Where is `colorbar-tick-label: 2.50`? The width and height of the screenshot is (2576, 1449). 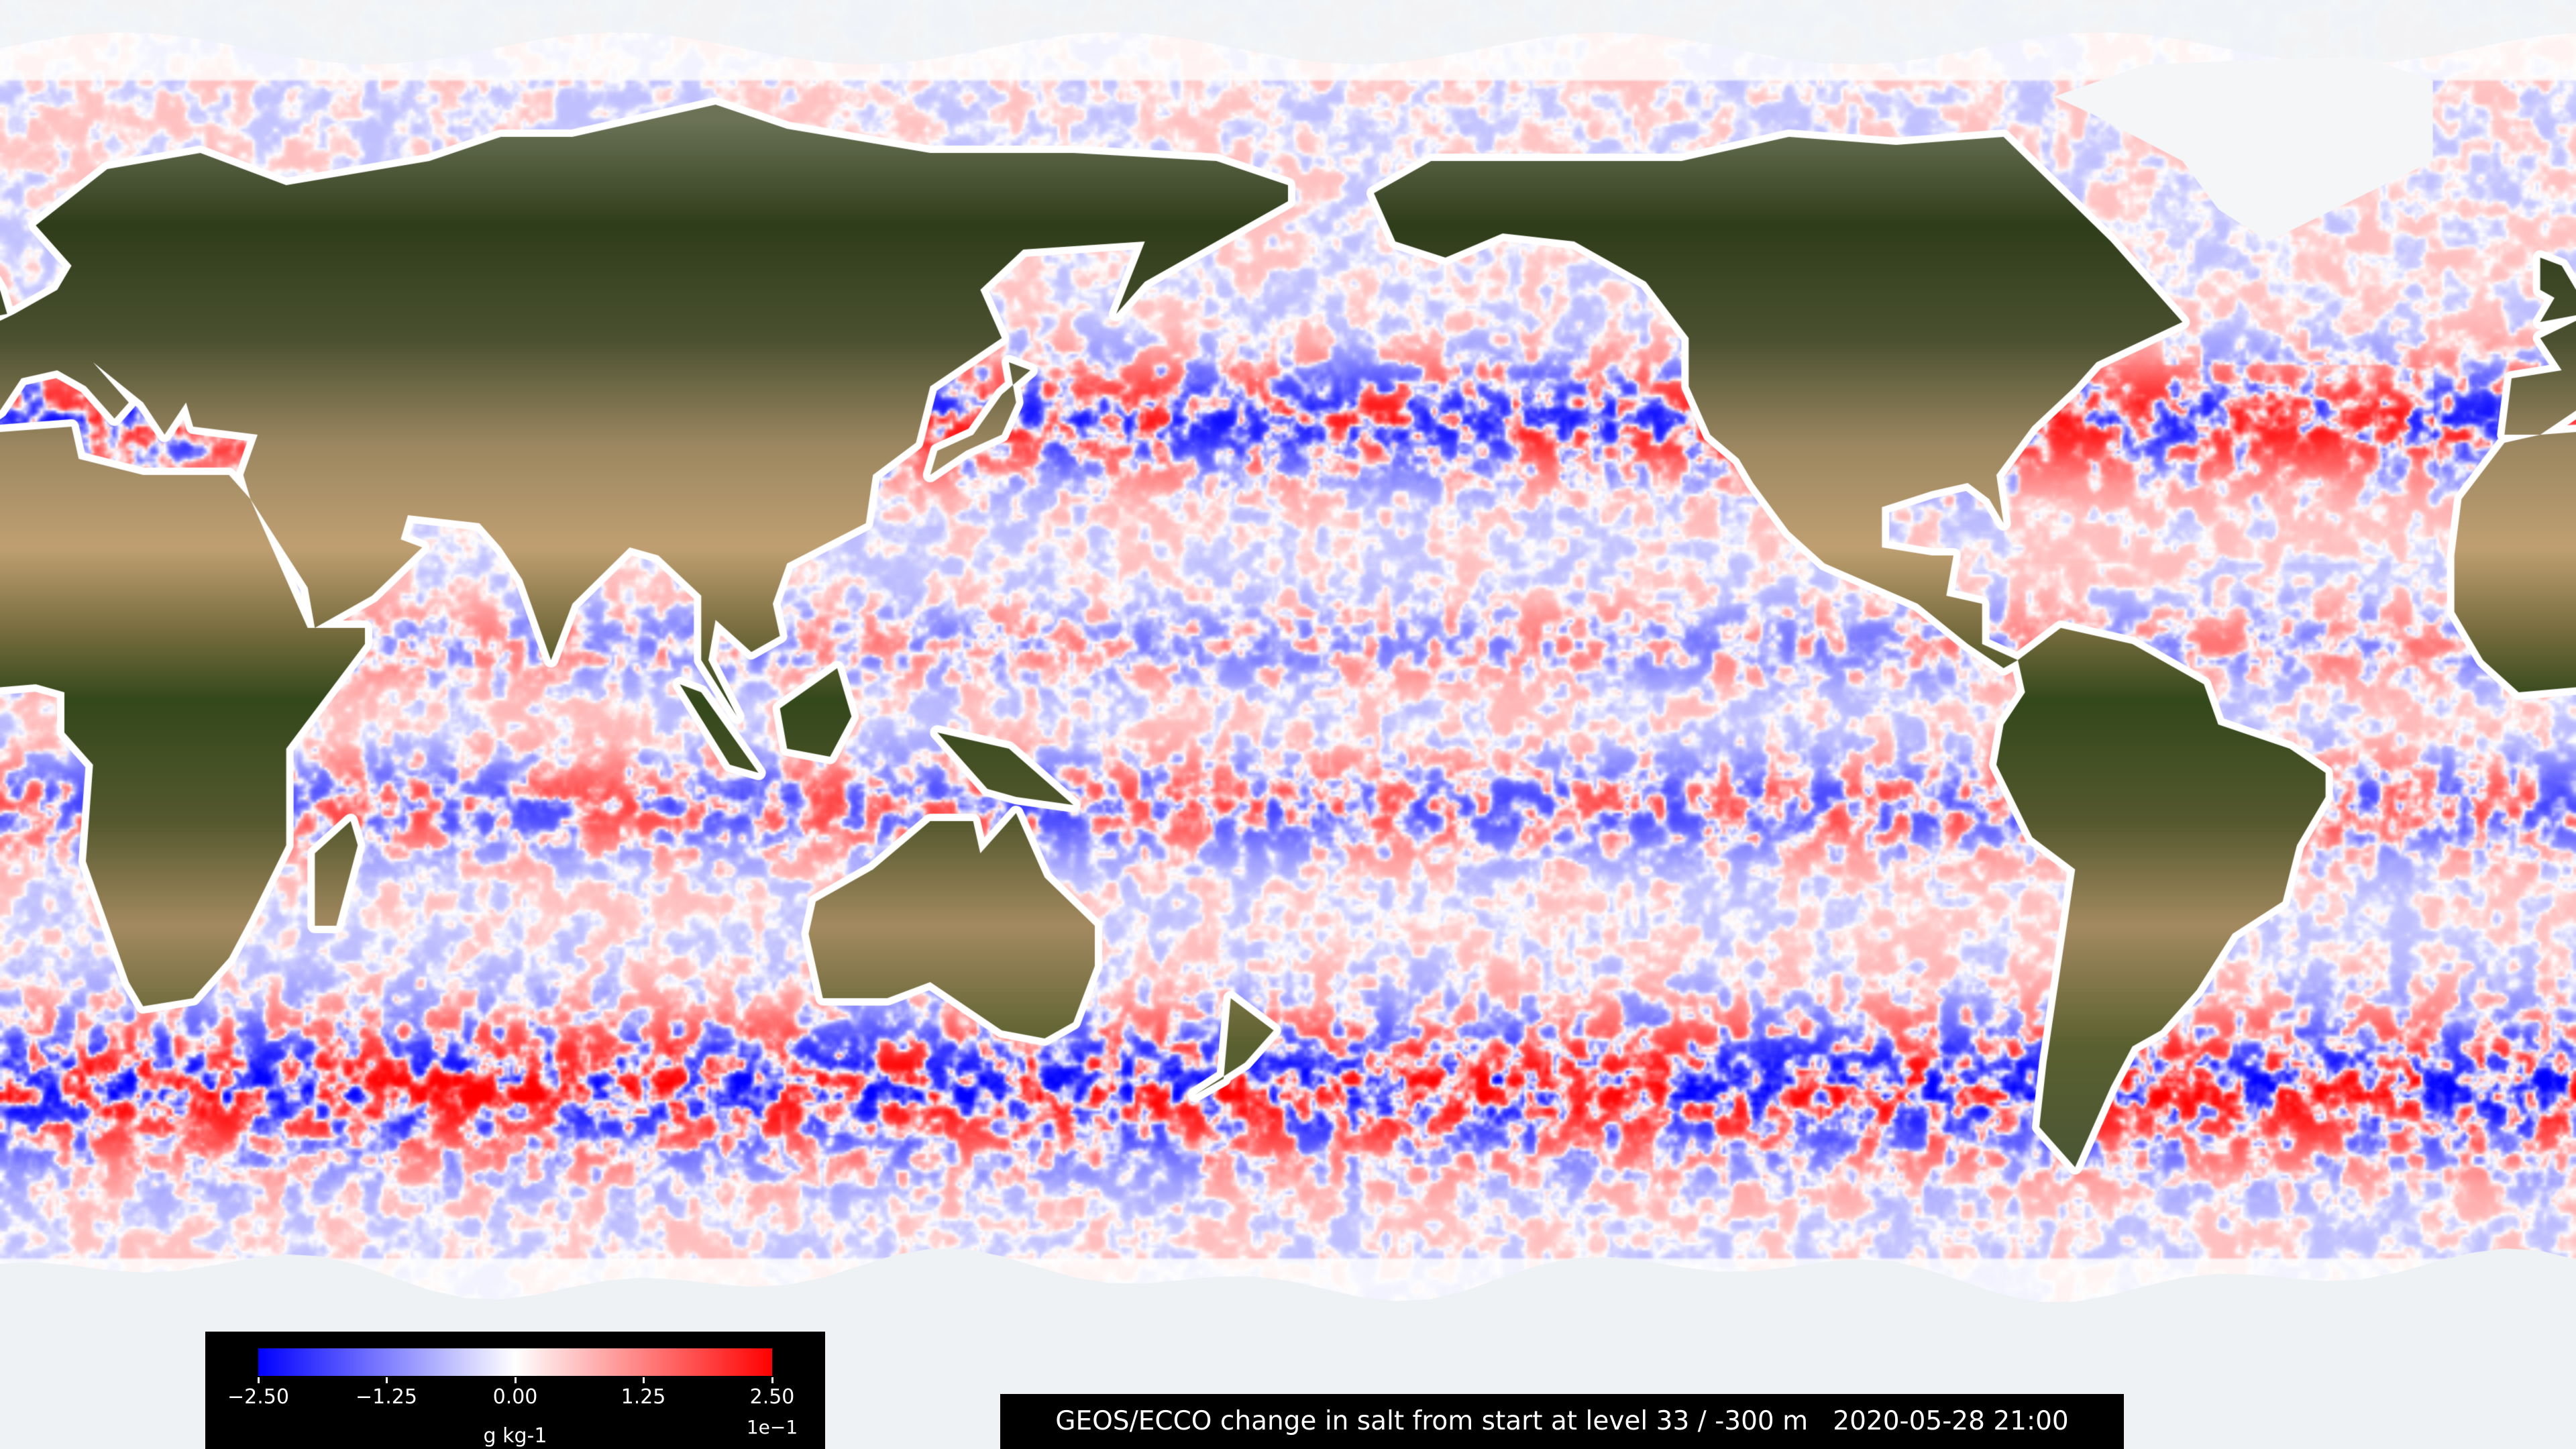 colorbar-tick-label: 2.50 is located at coordinates (772, 1397).